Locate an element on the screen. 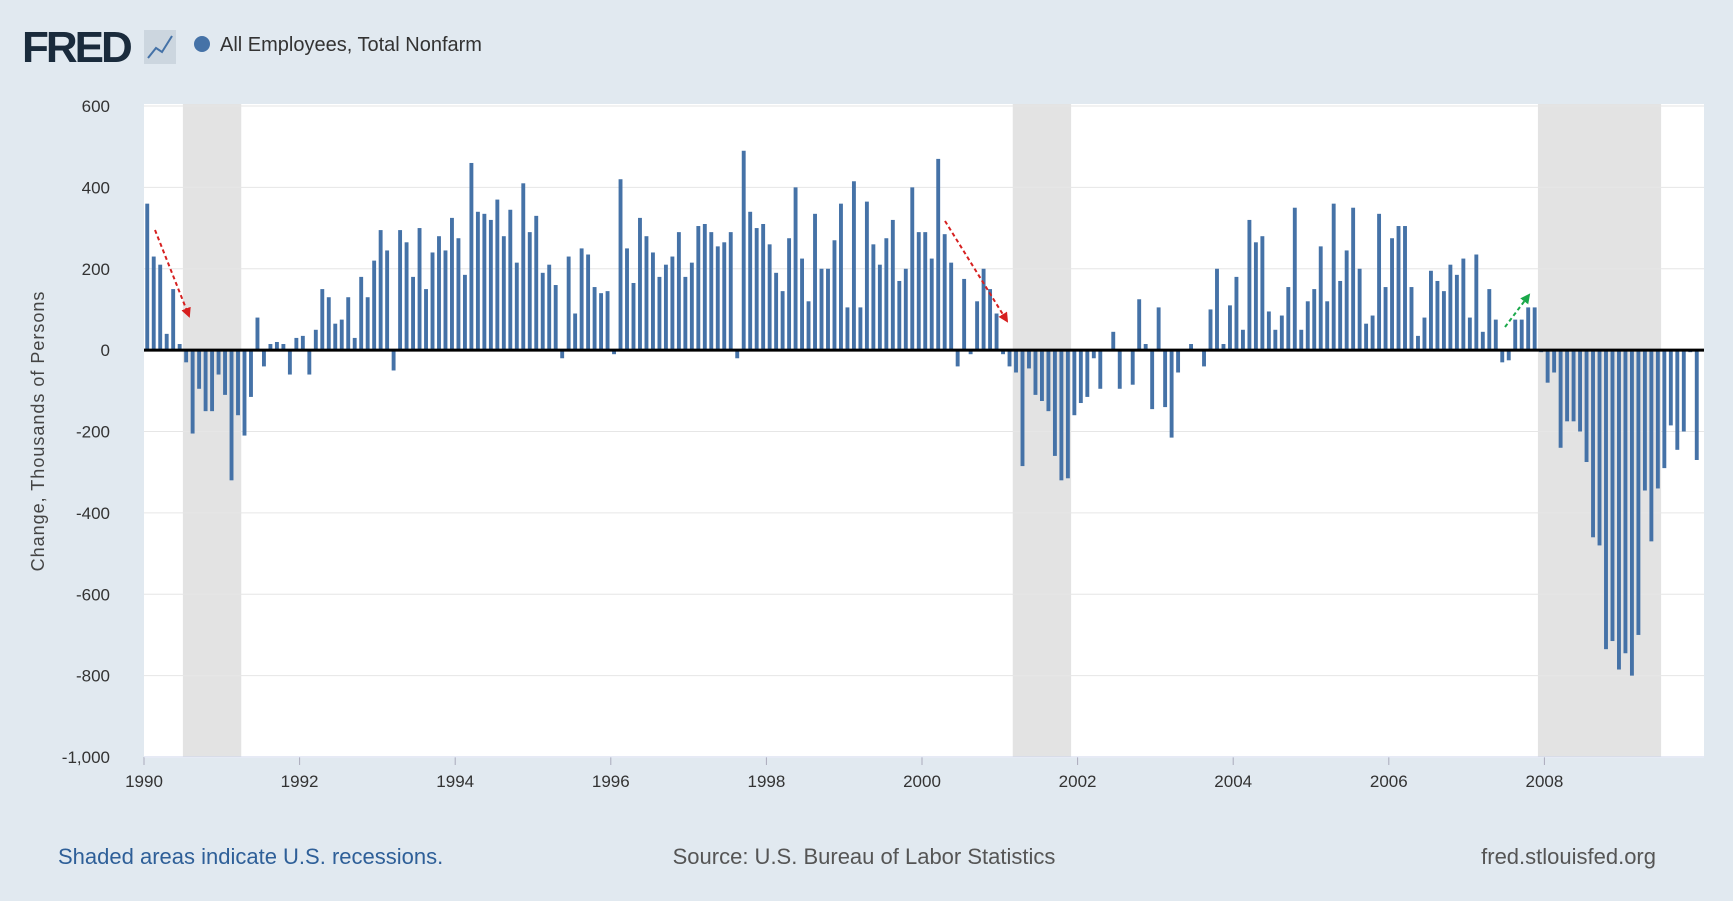 The image size is (1733, 901). legend-label: All Employees, Total Nonfarm is located at coordinates (351, 45).